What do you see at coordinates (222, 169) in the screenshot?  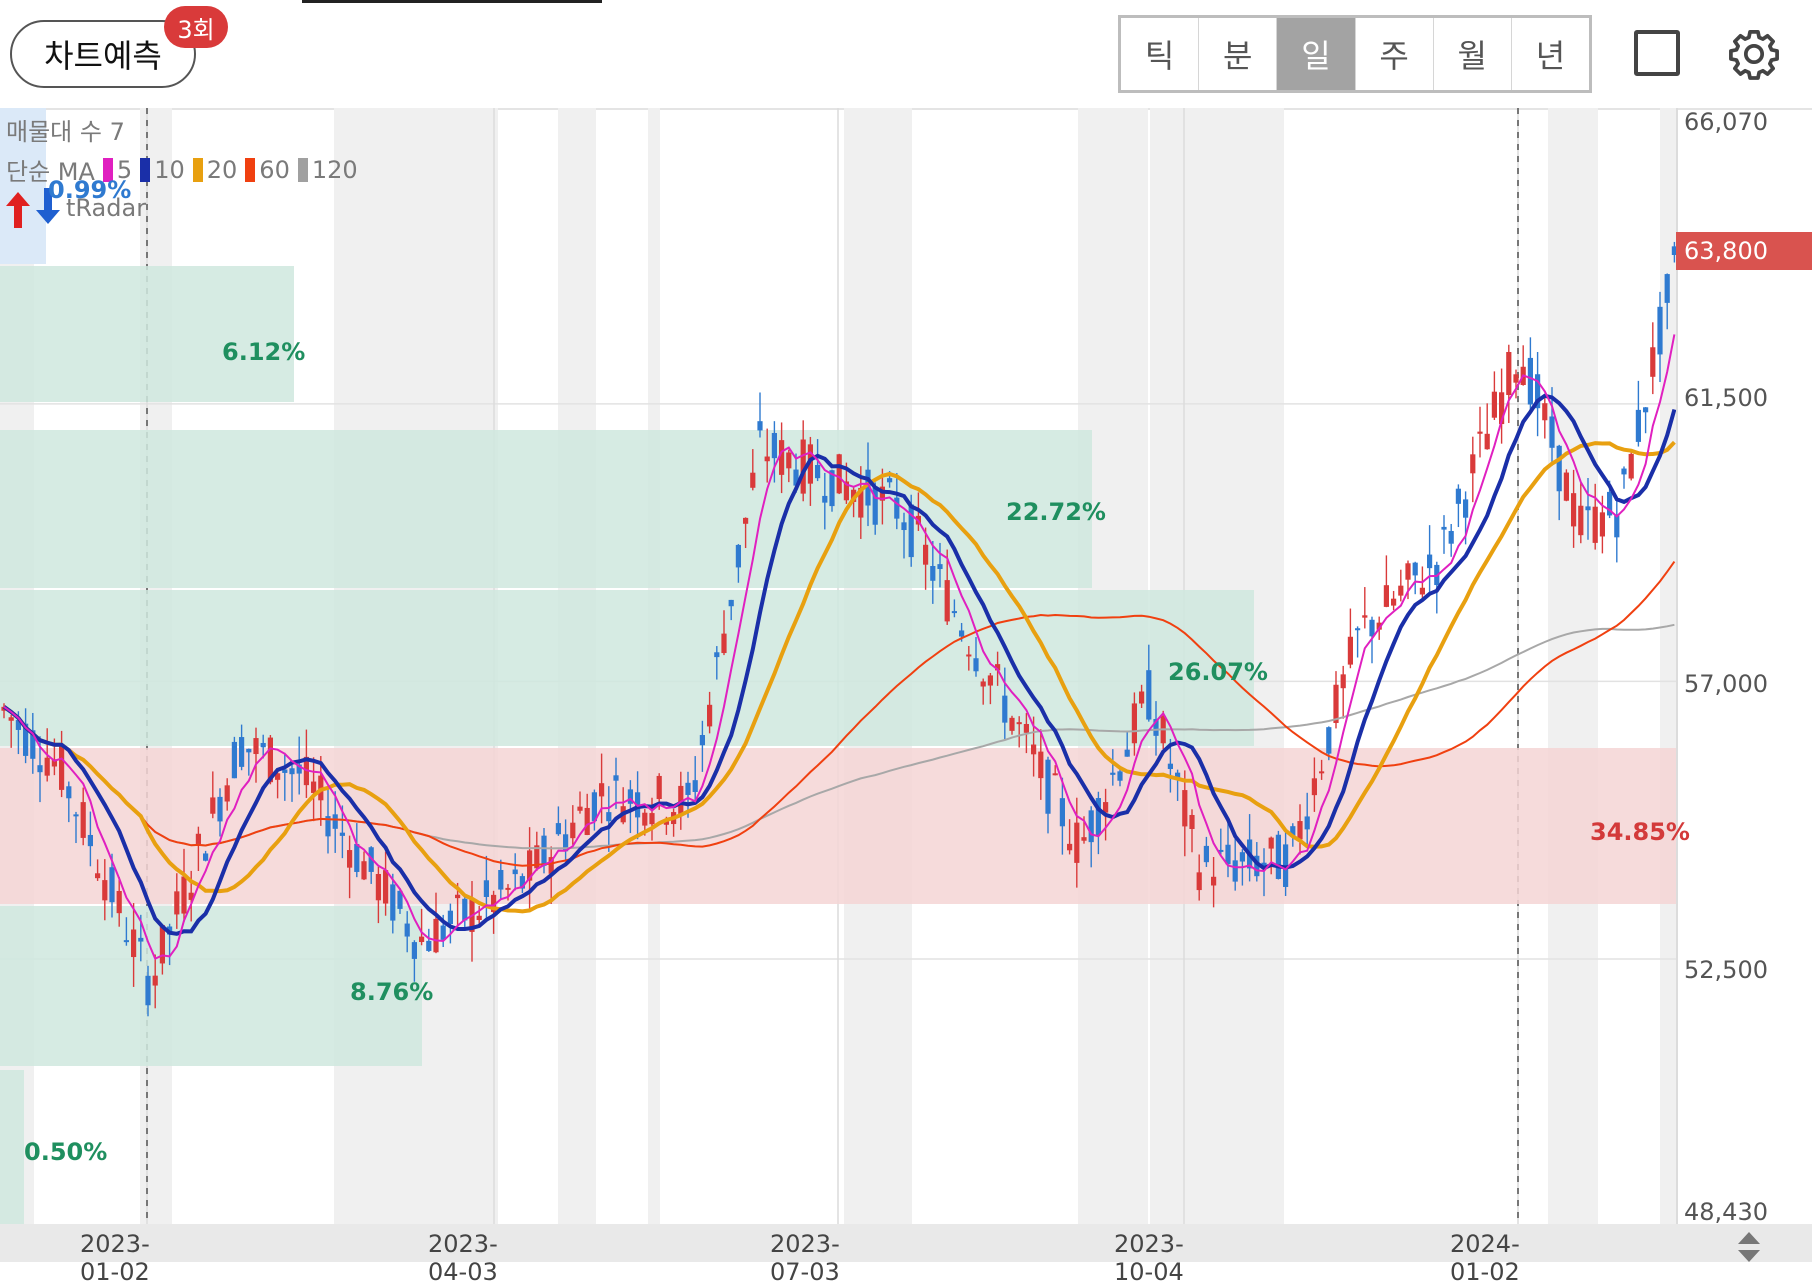 I see `ma20-label: 20` at bounding box center [222, 169].